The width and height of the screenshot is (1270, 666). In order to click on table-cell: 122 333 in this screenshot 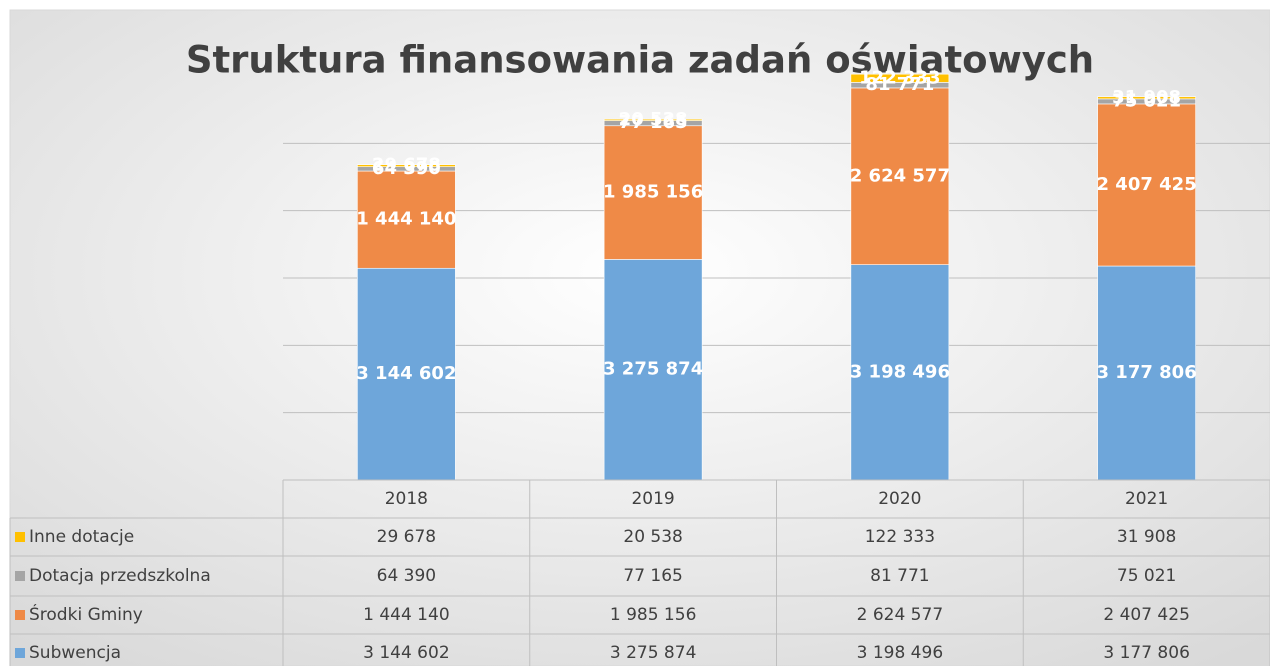, I will do `click(900, 537)`.